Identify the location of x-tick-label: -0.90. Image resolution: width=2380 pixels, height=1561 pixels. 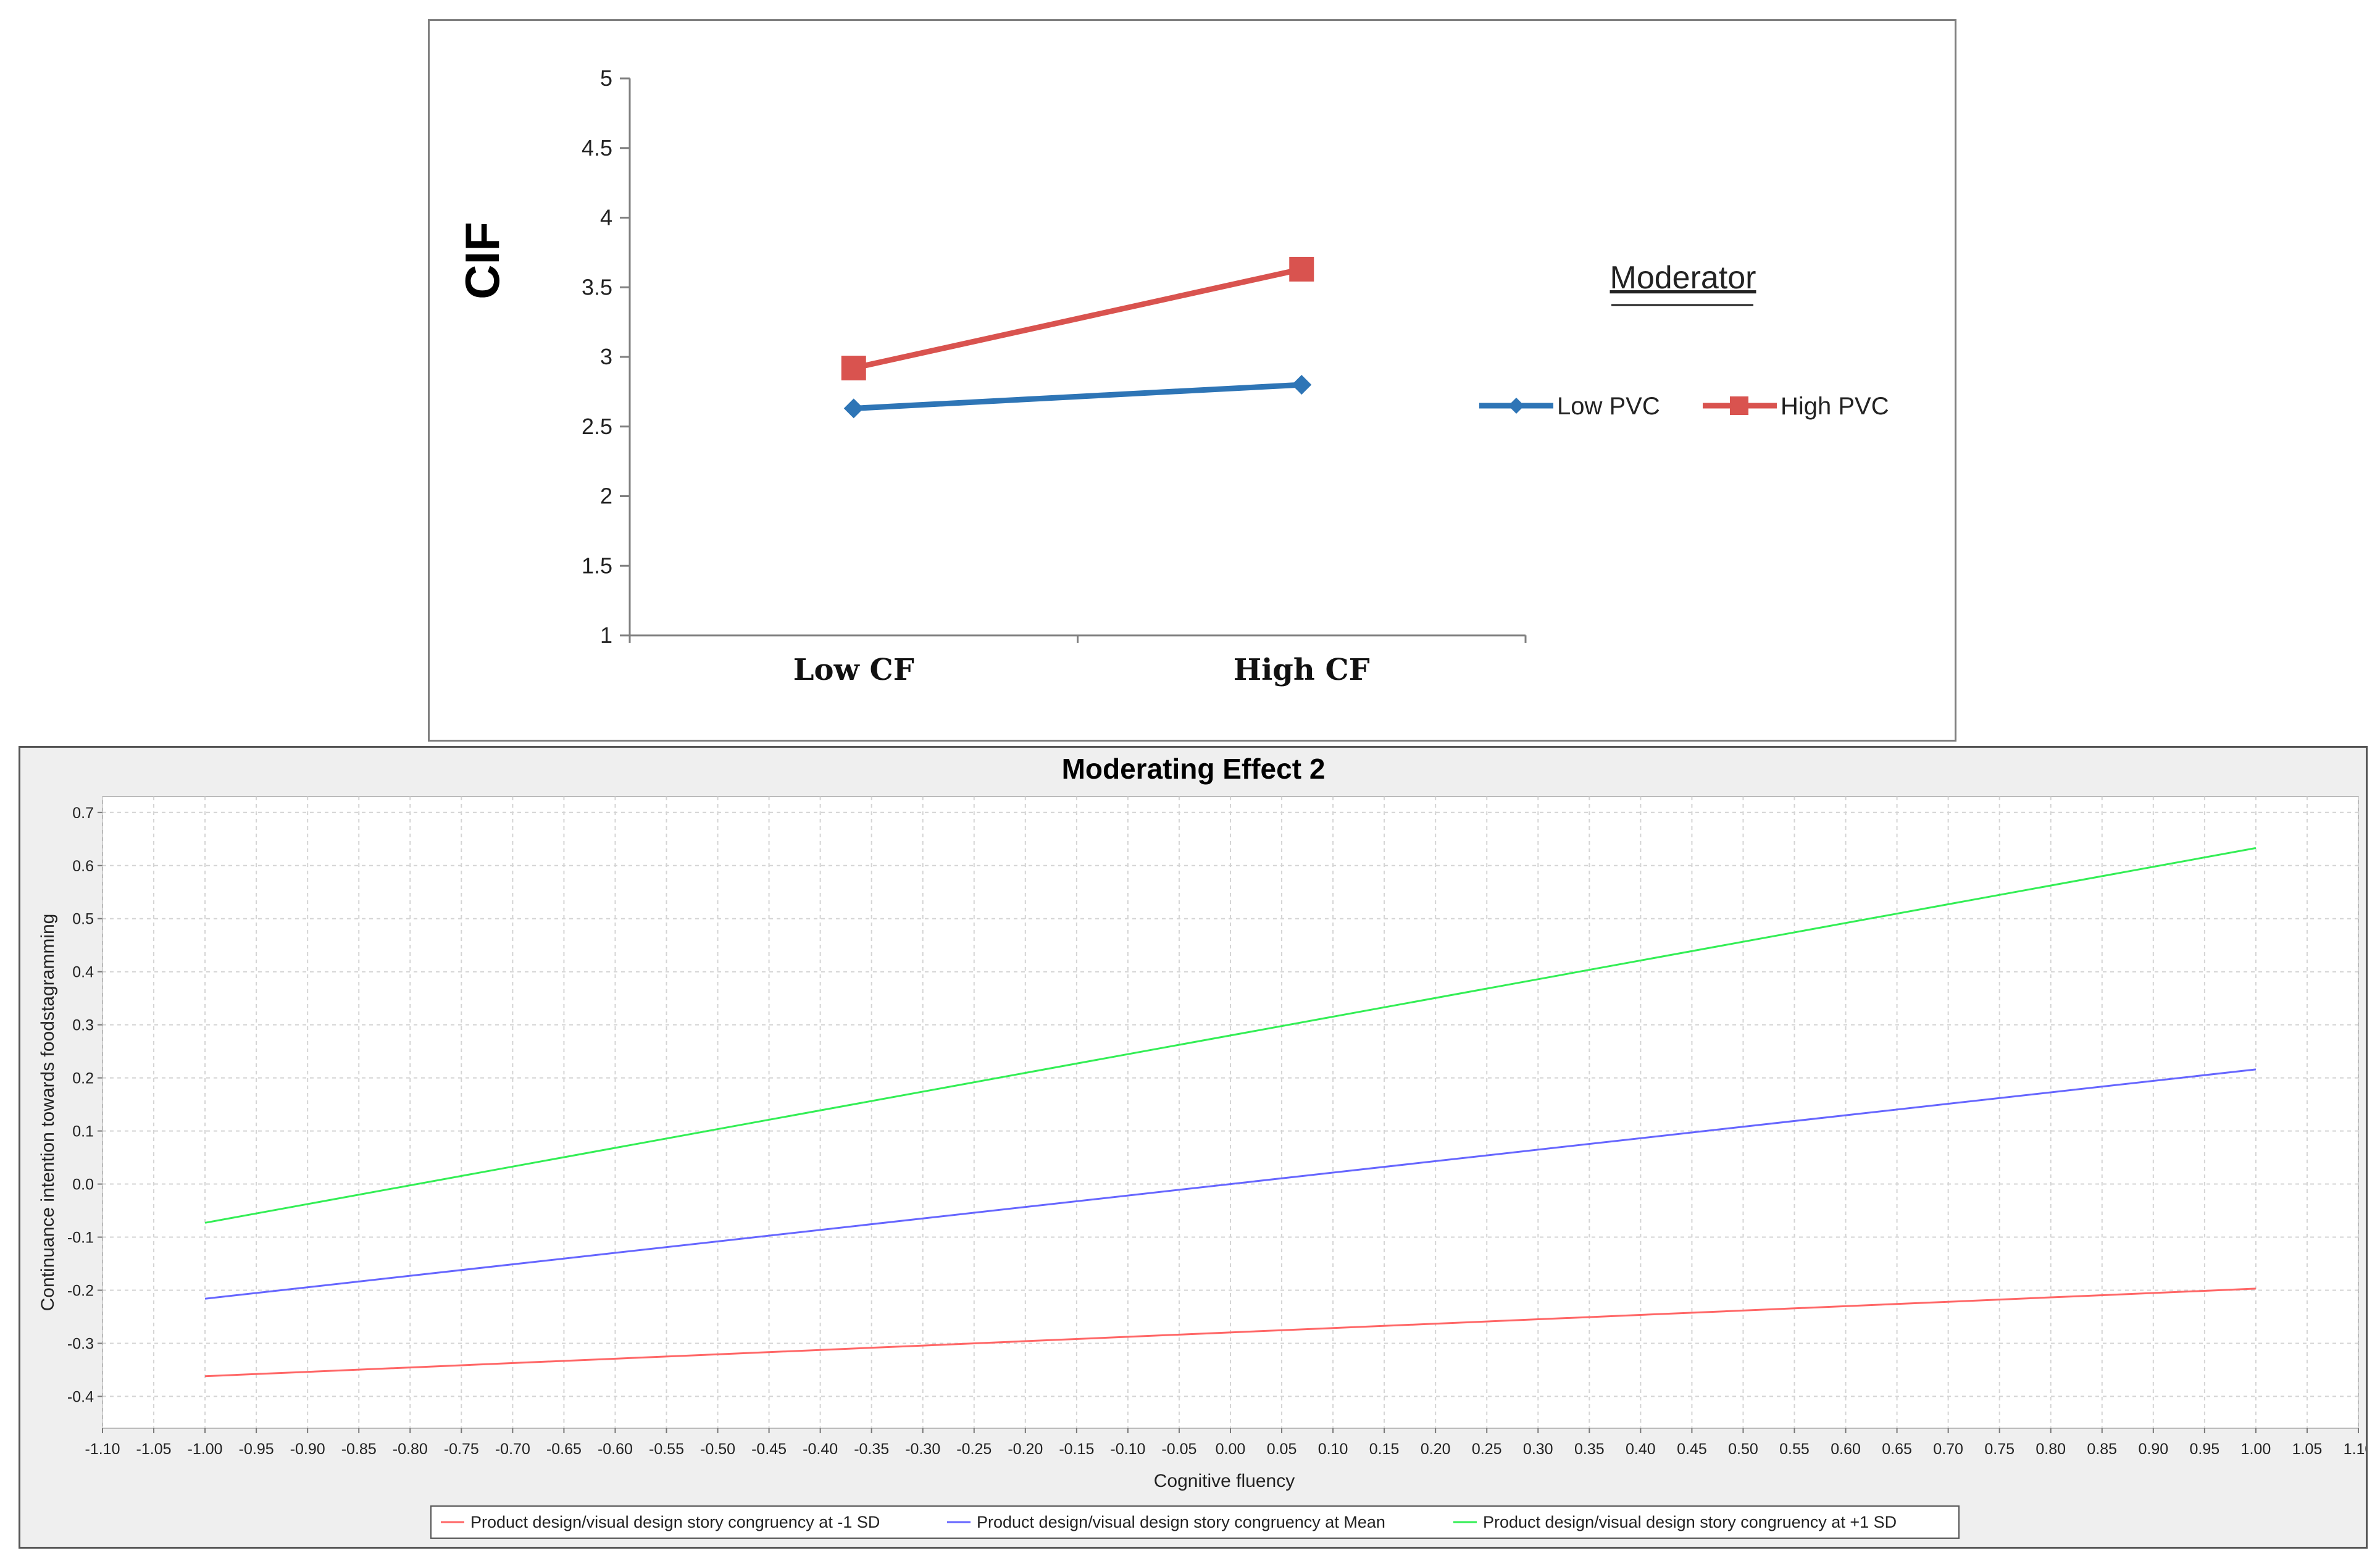
(307, 1450).